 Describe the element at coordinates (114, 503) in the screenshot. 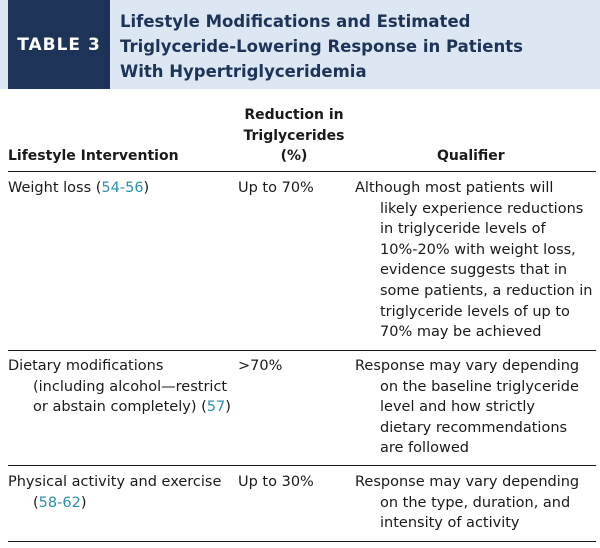

I see `intervention-line: (58-62)` at that location.